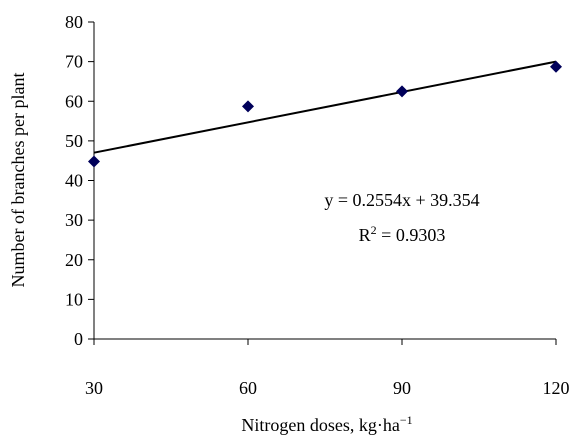 This screenshot has height=443, width=571. I want to click on y-axis: 0 10 20 30 40 50 60 70 80, so click(80, 180).